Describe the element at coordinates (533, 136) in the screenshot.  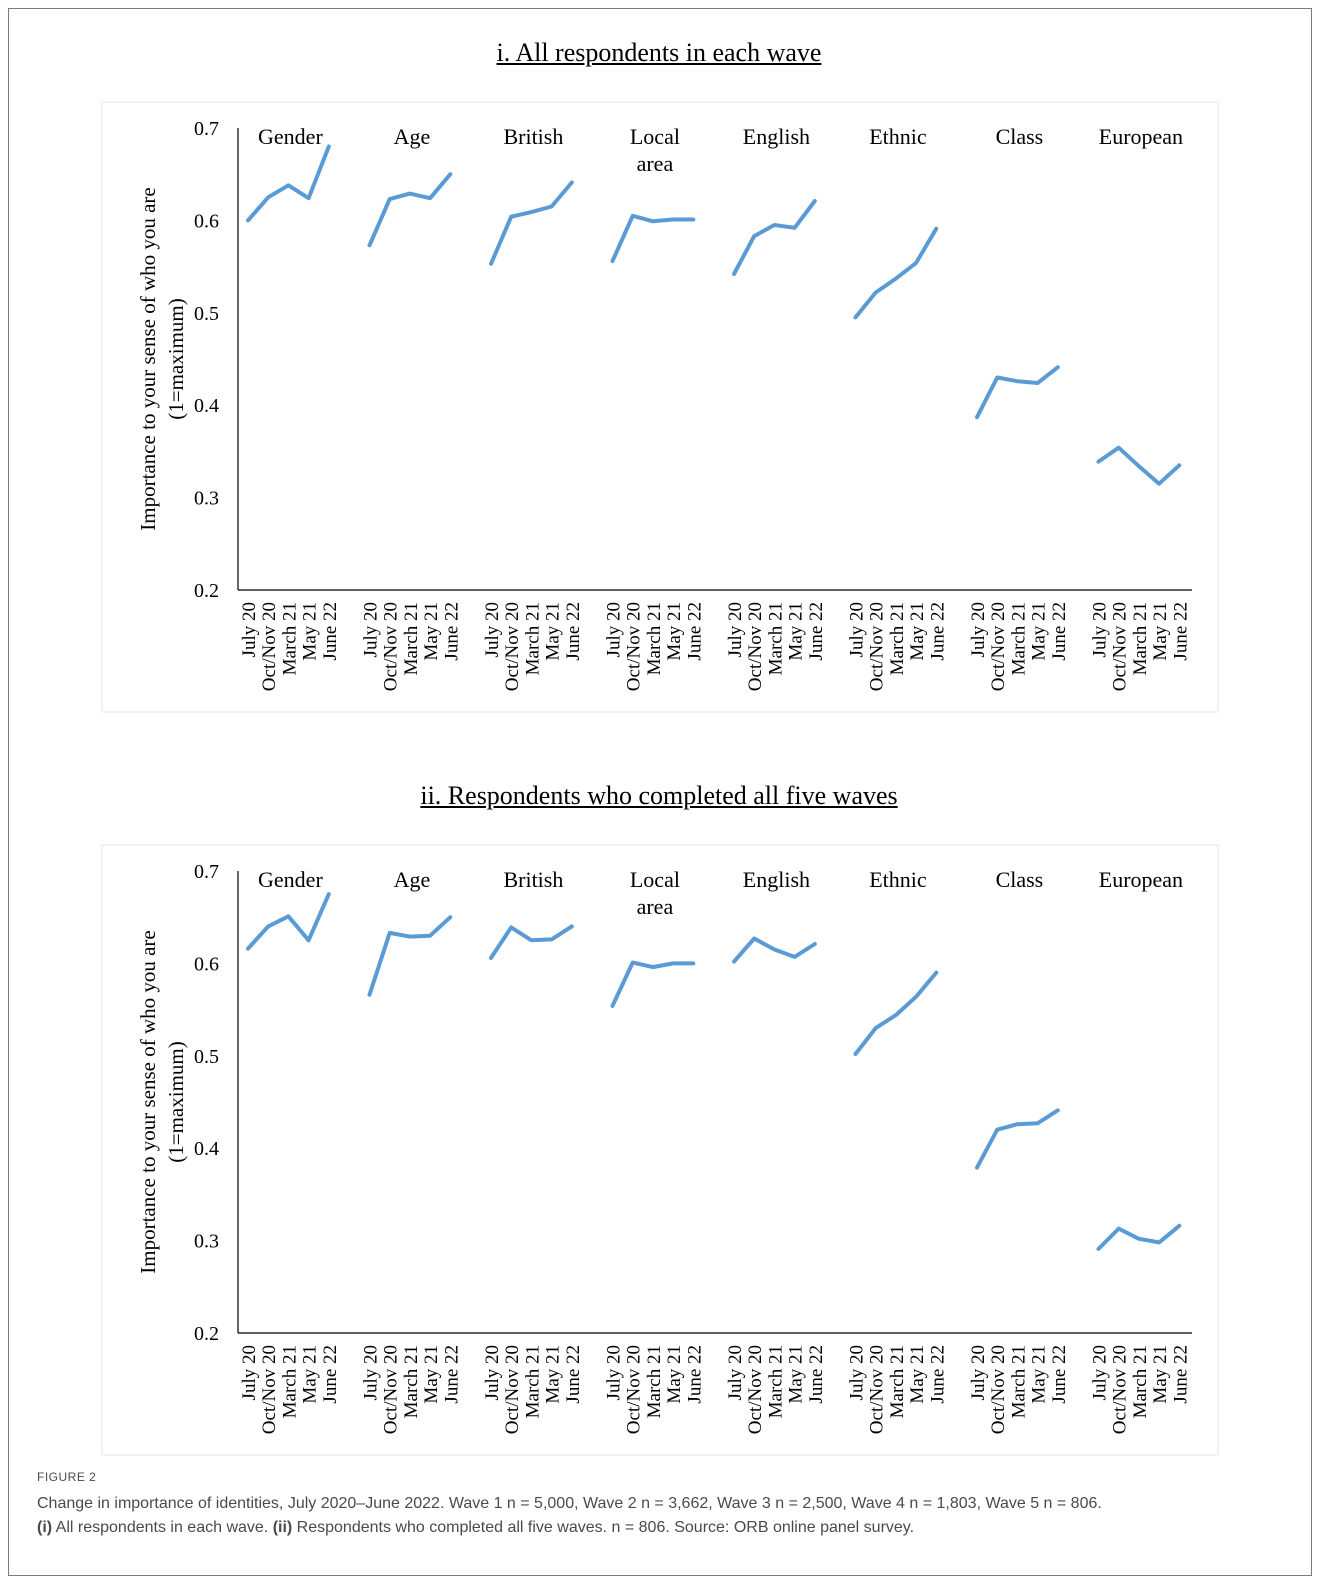
I see `group-label: British` at that location.